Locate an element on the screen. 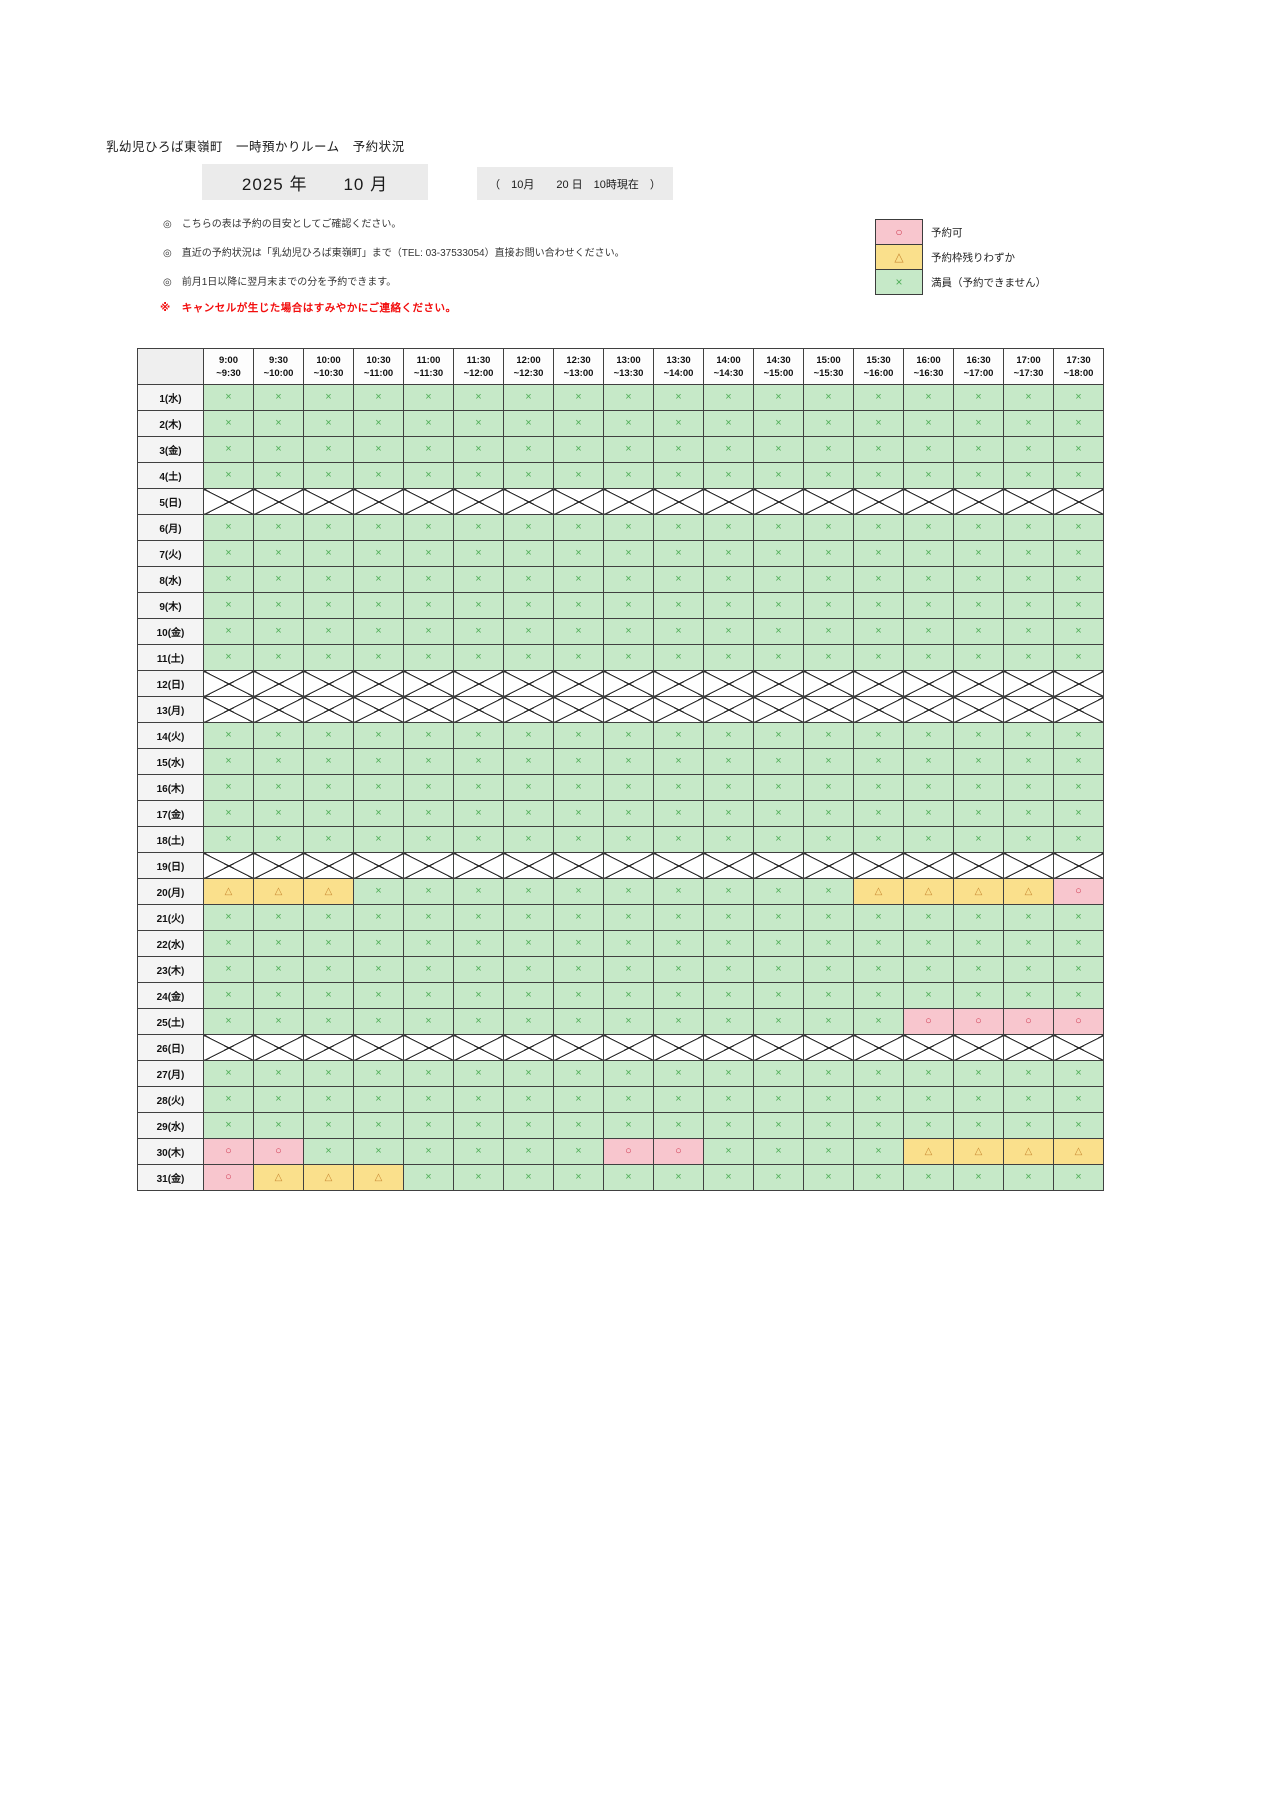  day-row: 11(土) × × × × × × × × × × × × × × × × × × is located at coordinates (620, 657).